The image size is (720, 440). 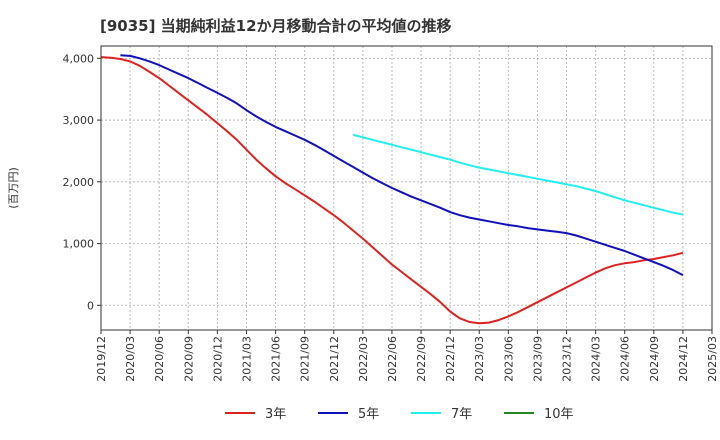 I want to click on y-tick-label: 4,000, so click(x=79, y=58).